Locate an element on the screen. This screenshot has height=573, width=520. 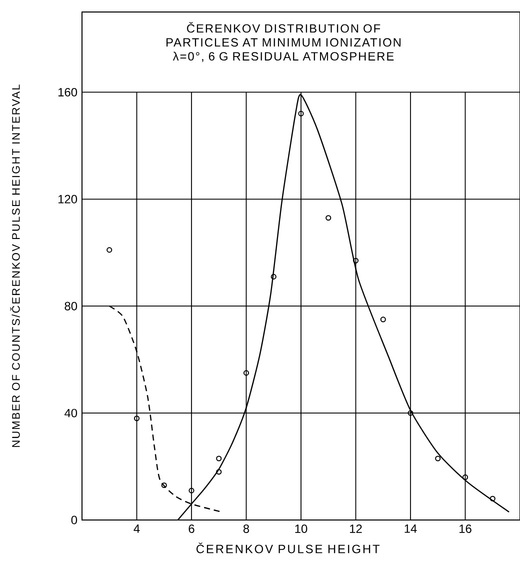
y-tick-label: 160 is located at coordinates (68, 92).